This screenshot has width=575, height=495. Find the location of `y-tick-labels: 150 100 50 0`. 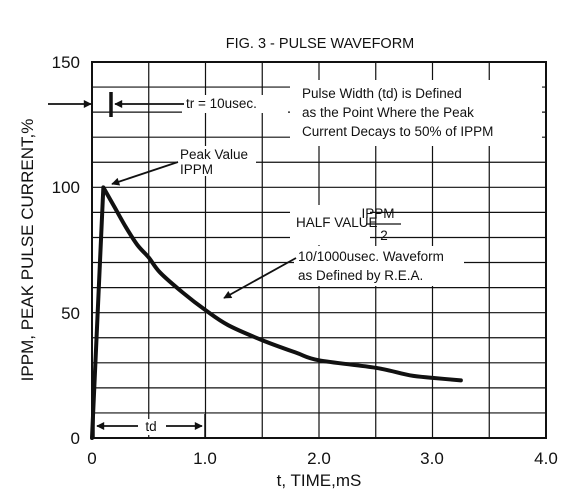

y-tick-labels: 150 100 50 0 is located at coordinates (66, 250).